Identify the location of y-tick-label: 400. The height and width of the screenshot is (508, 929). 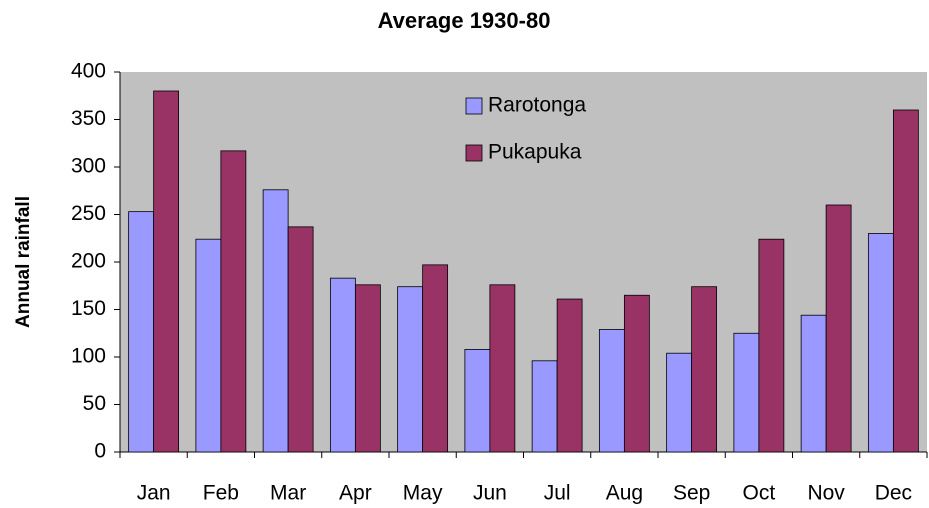
(88, 71).